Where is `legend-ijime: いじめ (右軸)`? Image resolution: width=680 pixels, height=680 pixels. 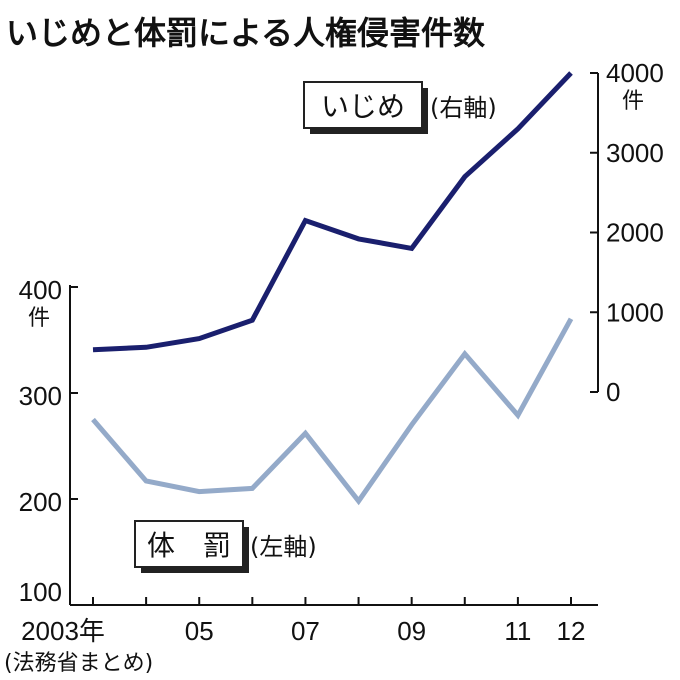 legend-ijime: いじめ (右軸) is located at coordinates (400, 107).